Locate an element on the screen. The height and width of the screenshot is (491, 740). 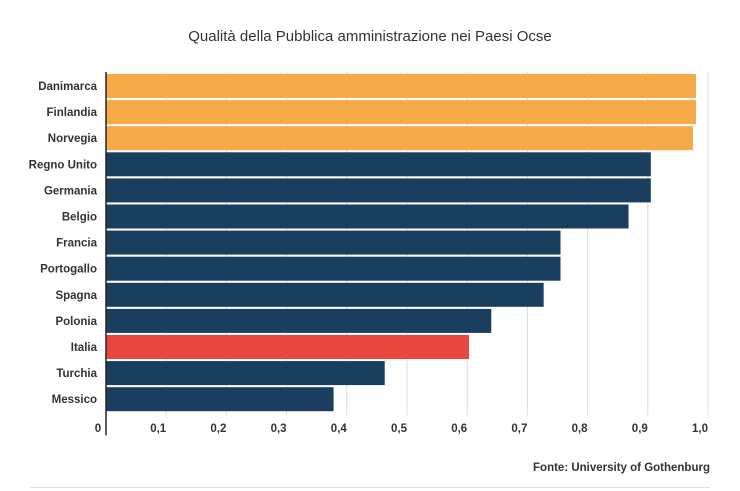
footer-divider is located at coordinates (370, 487).